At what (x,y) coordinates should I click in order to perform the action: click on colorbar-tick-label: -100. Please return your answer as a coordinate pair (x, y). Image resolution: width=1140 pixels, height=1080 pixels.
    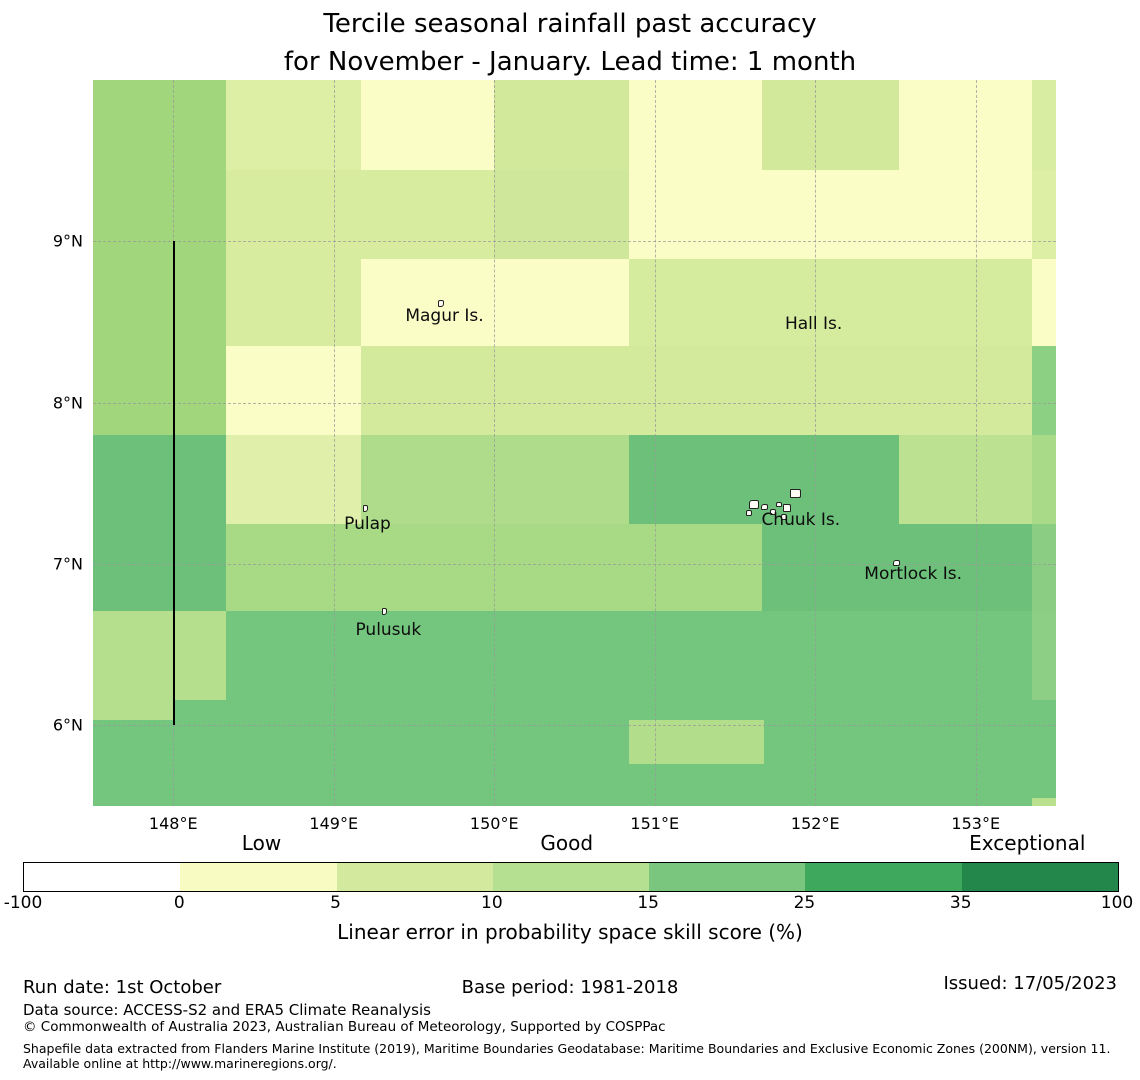
    Looking at the image, I should click on (23, 903).